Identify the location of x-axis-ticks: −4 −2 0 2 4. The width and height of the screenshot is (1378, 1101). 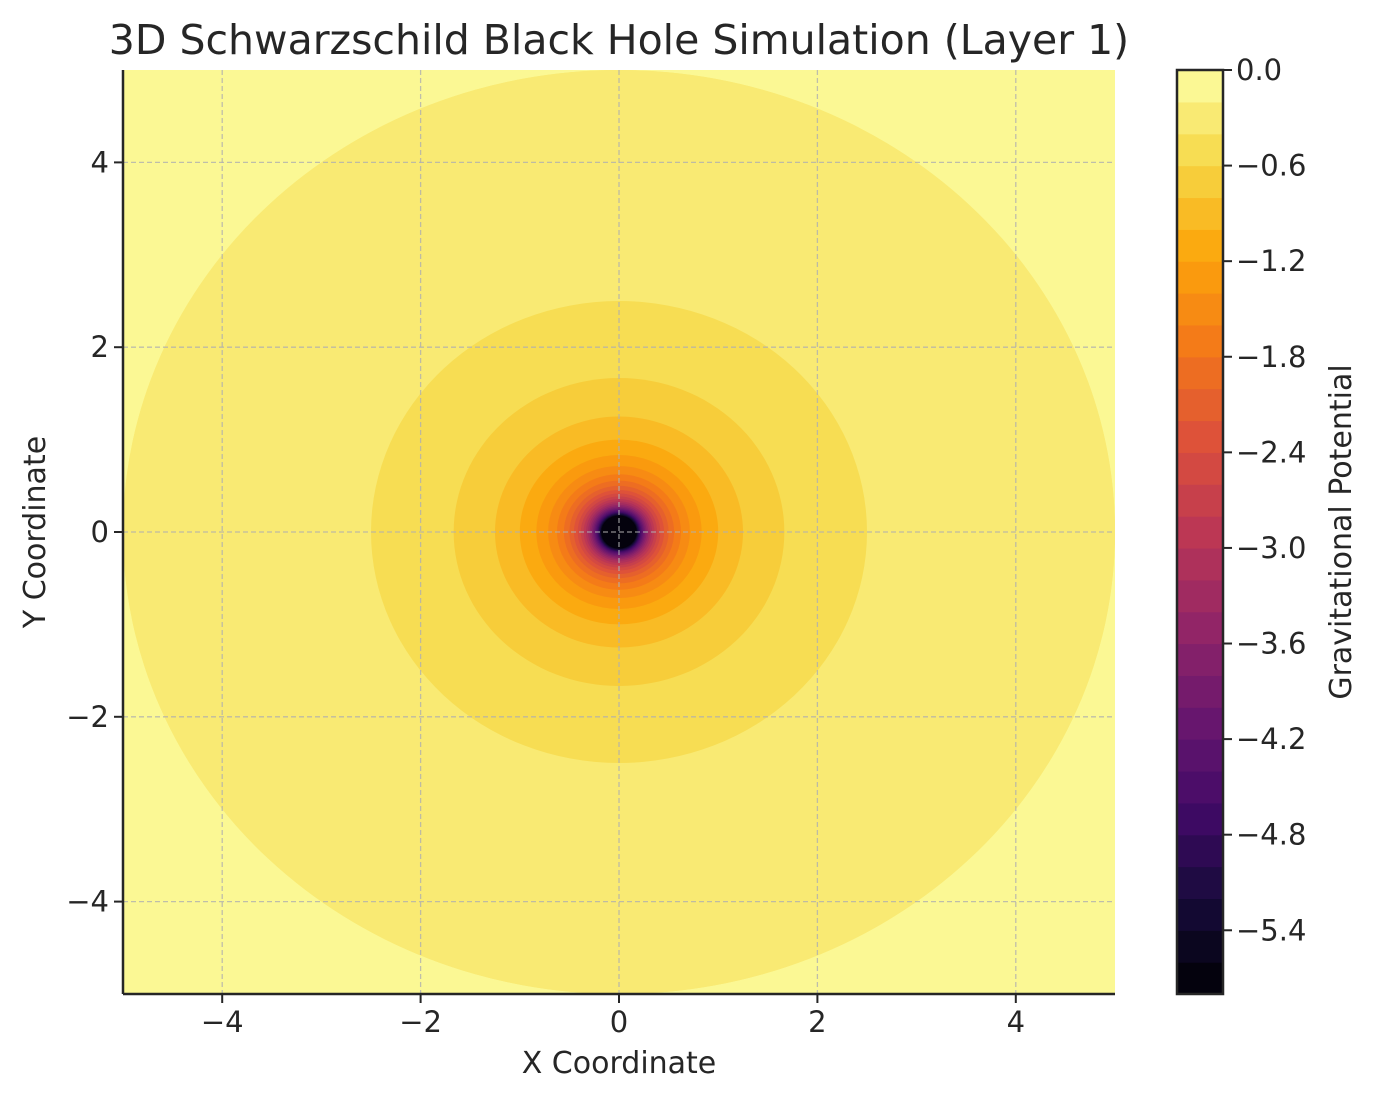
(613, 1016).